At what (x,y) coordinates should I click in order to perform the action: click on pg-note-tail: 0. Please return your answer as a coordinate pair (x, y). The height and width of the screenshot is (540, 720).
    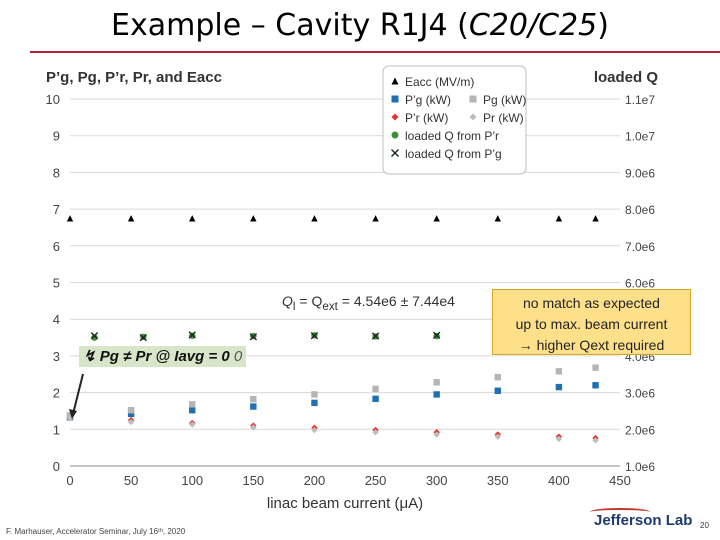
    Looking at the image, I should click on (238, 356).